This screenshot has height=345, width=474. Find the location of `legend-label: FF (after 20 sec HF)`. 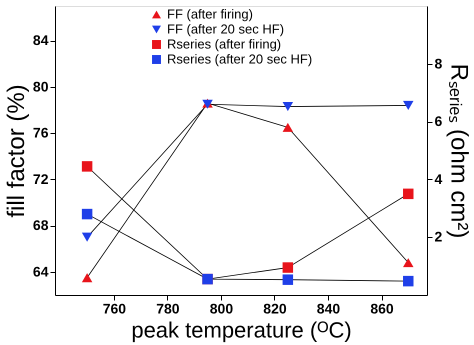

legend-label: FF (after 20 sec HF) is located at coordinates (225, 29).